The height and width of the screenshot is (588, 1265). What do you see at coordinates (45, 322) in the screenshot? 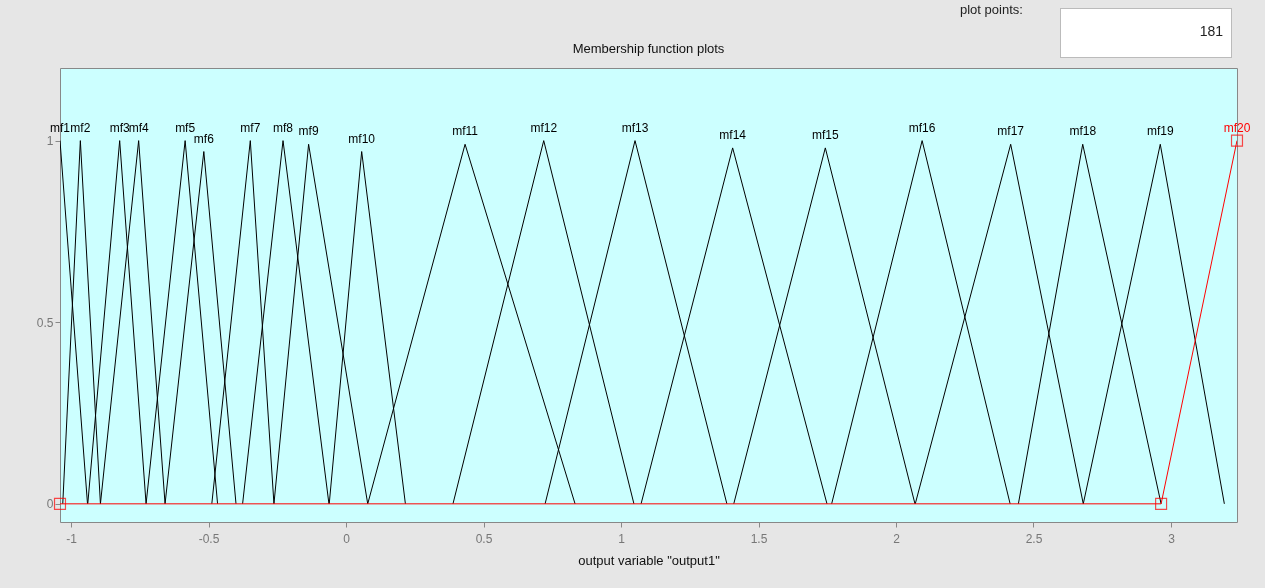
I see `y-tick-label: 0.5` at bounding box center [45, 322].